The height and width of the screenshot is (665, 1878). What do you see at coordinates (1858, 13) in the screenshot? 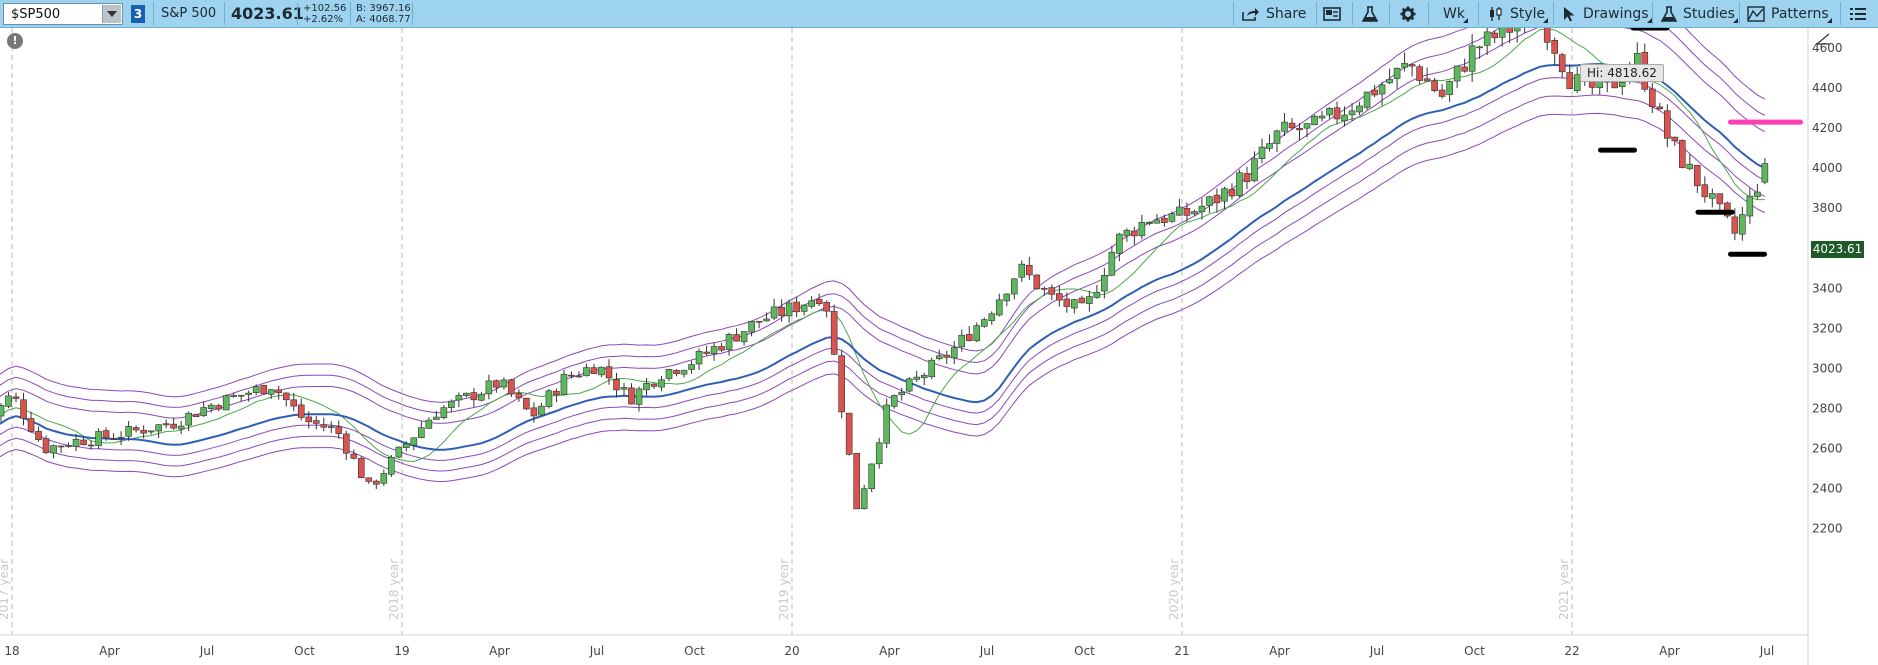
I see `menu-button` at bounding box center [1858, 13].